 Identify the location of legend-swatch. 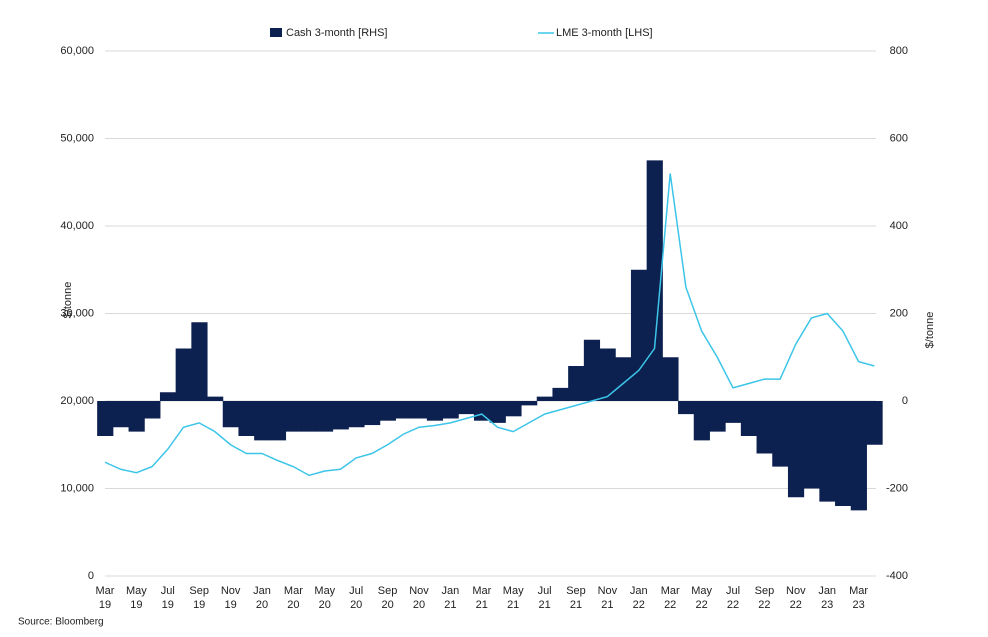
(276, 32).